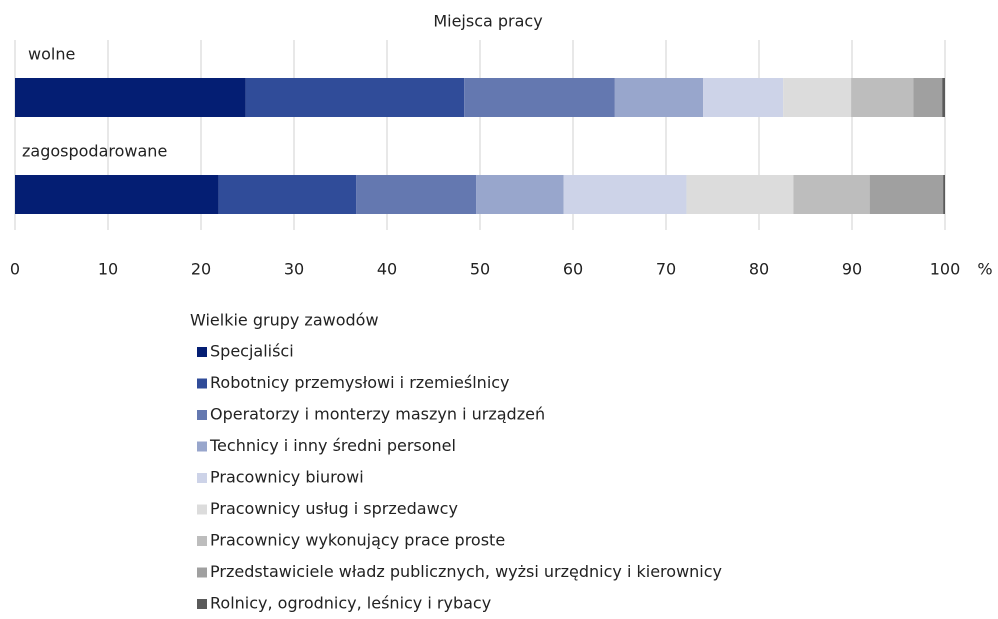  What do you see at coordinates (350, 603) in the screenshot?
I see `legend-label: Rolnicy, ogrodnicy, leśnicy i rybacy` at bounding box center [350, 603].